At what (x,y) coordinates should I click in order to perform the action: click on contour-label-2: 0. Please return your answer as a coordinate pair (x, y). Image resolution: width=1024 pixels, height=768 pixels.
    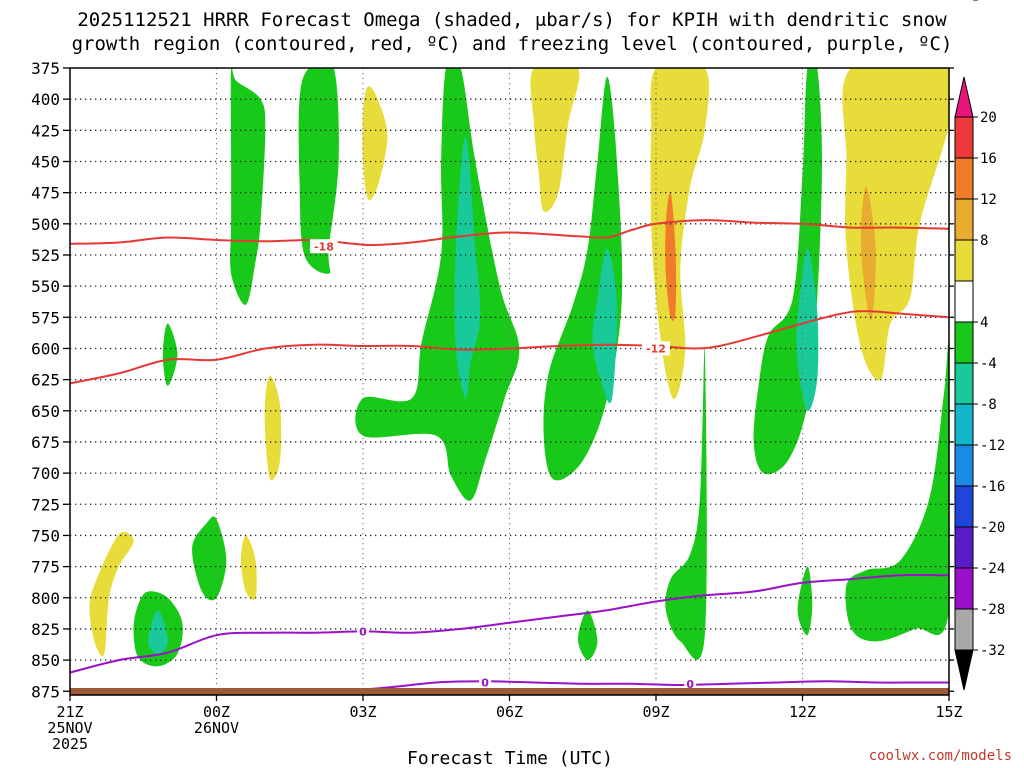
    Looking at the image, I should click on (363, 631).